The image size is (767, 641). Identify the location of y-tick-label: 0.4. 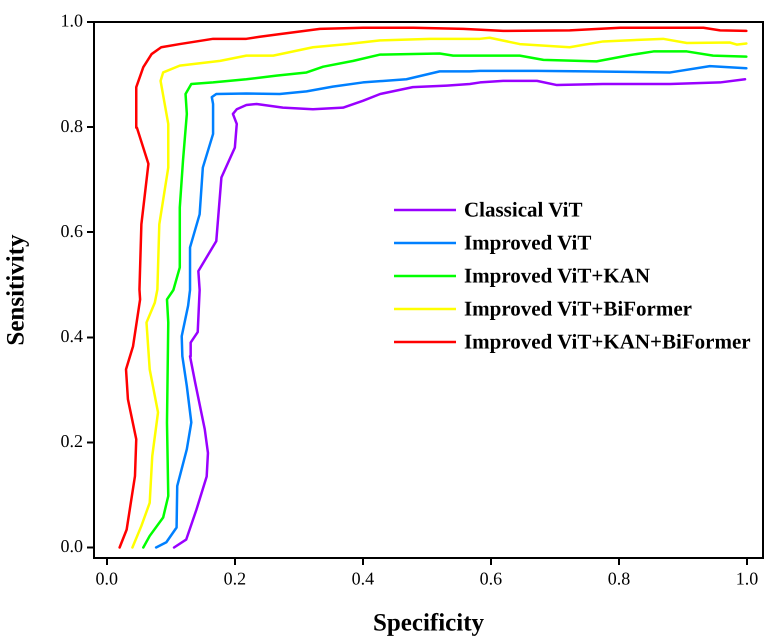
(71, 336).